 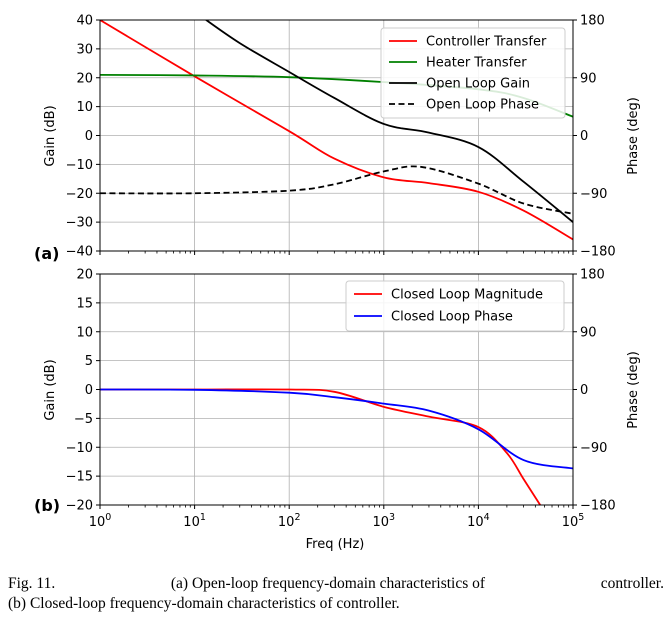 What do you see at coordinates (50, 135) in the screenshot?
I see `panel-a-ylabel: Gain (dB)` at bounding box center [50, 135].